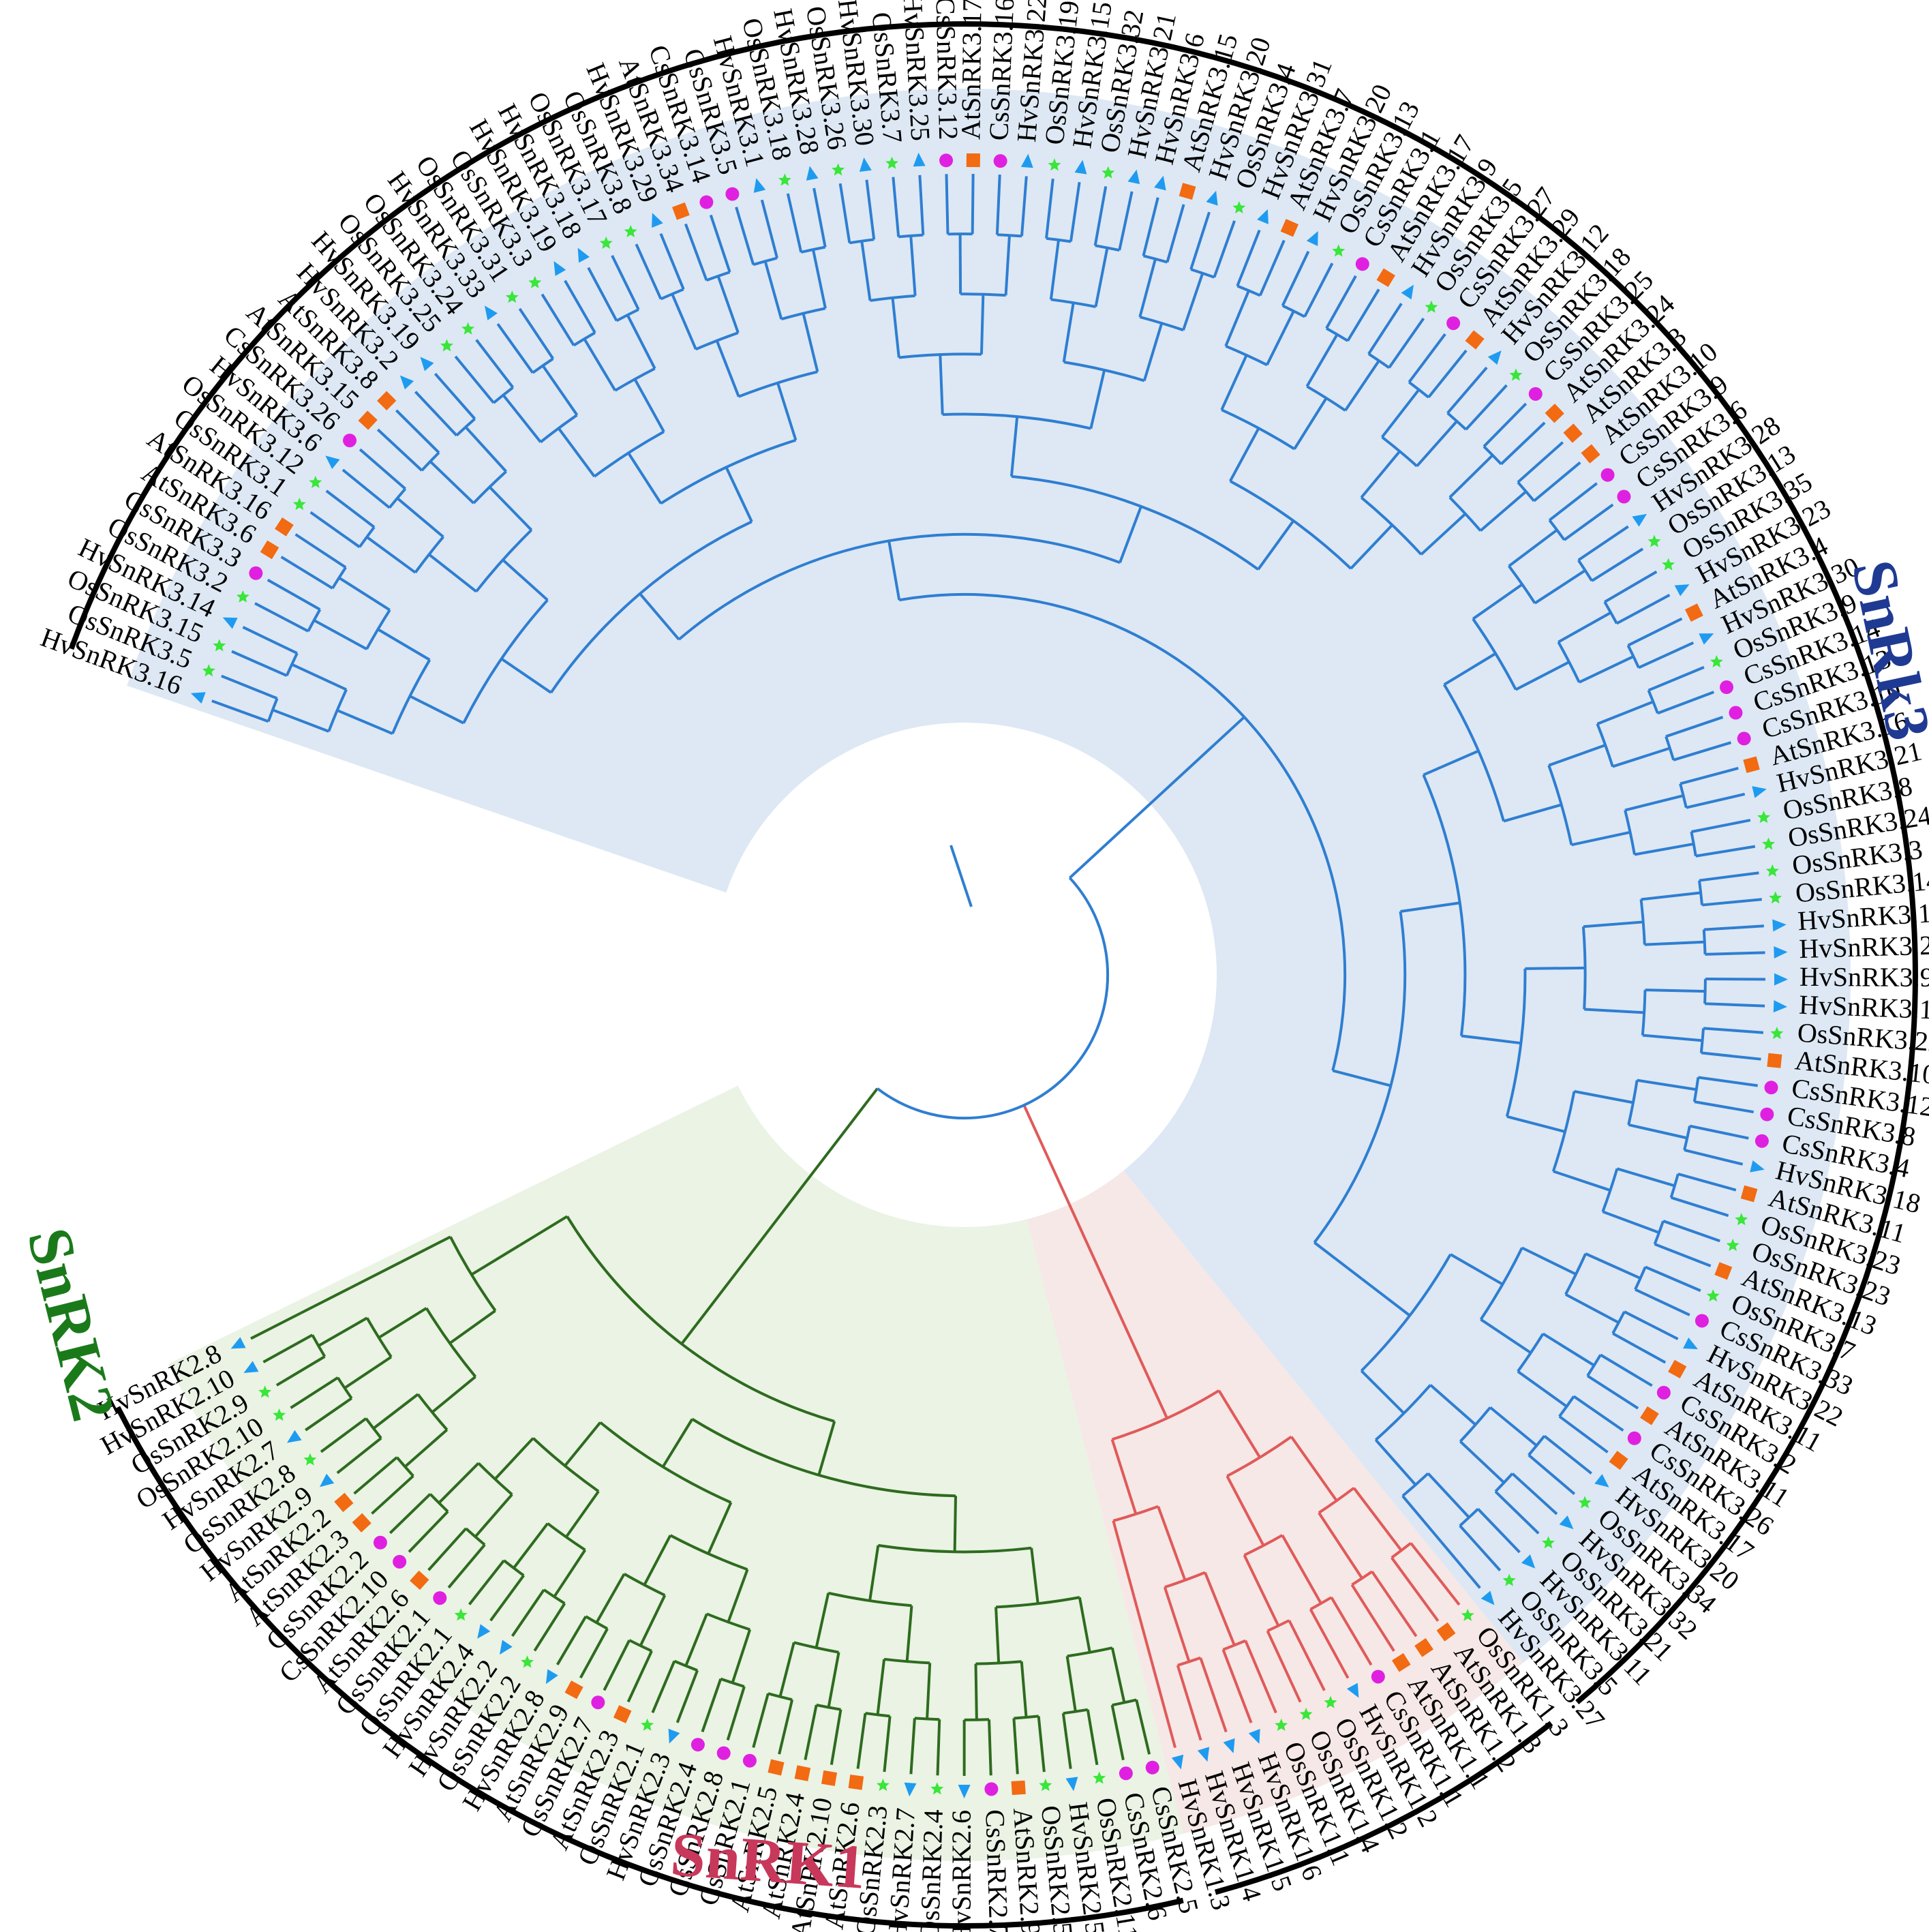  Describe the element at coordinates (1863, 1007) in the screenshot. I see `leaf-label: HvSnRK3.10` at that location.